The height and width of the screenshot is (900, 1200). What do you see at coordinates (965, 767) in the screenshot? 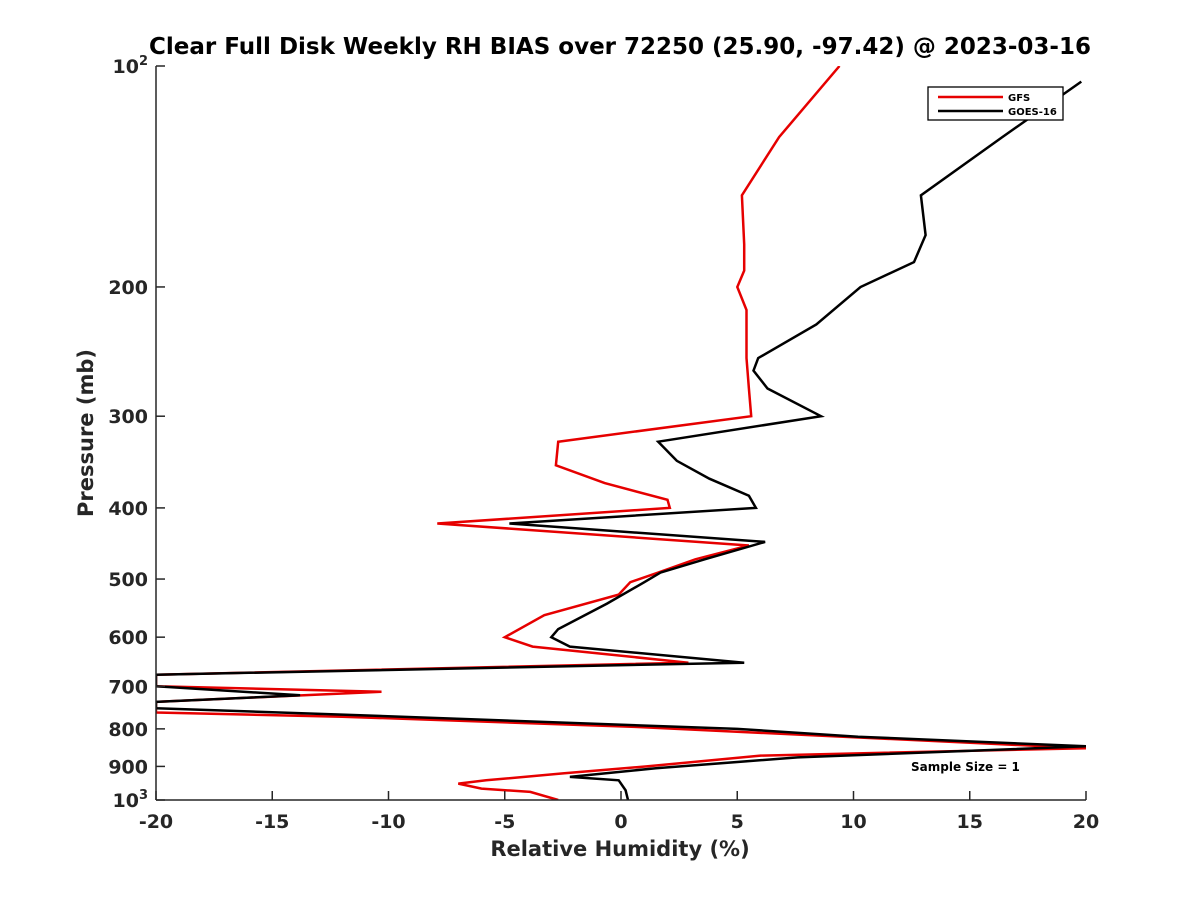
I see `sample-size-annotation: Sample Size = 1` at bounding box center [965, 767].